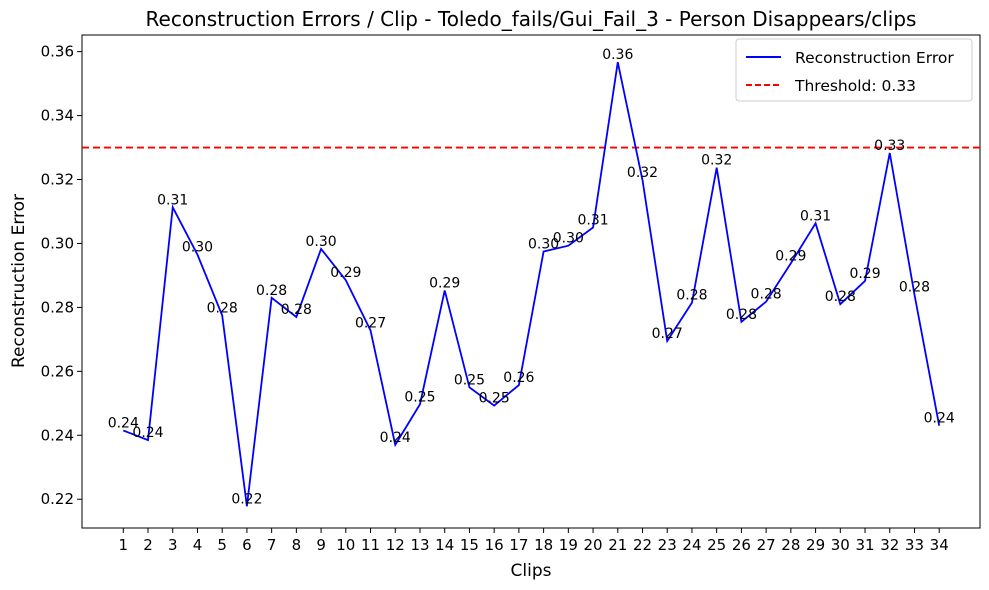 The width and height of the screenshot is (989, 590). What do you see at coordinates (395, 545) in the screenshot?
I see `x-tick-label: 12` at bounding box center [395, 545].